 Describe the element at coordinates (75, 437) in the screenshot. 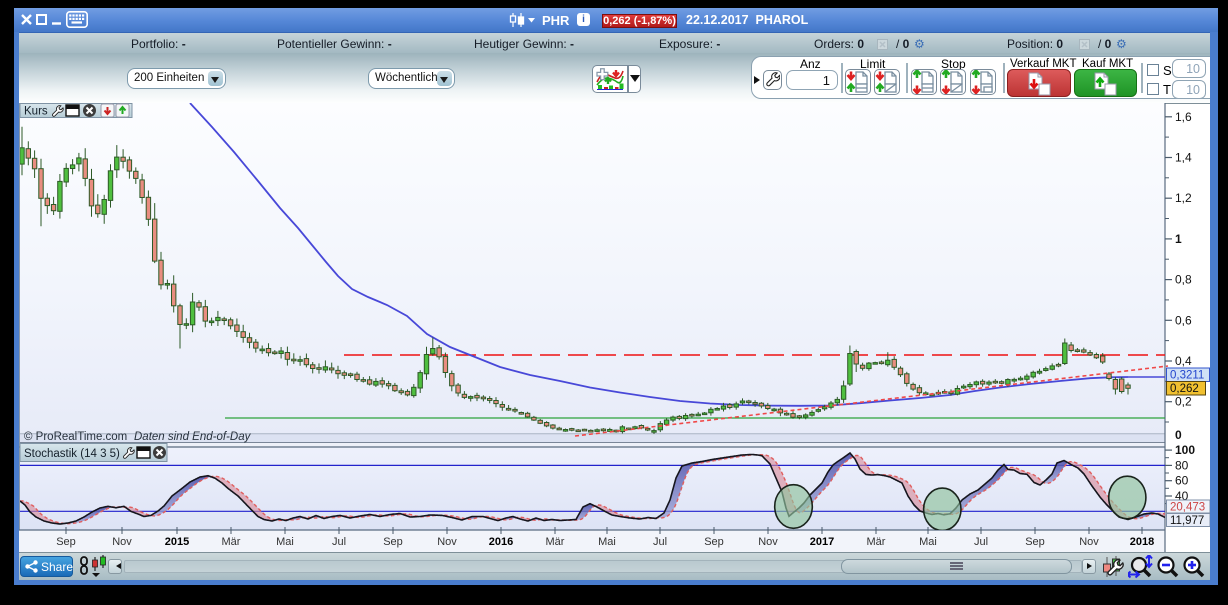

I see `svg-text: © ProRealTime.com` at that location.